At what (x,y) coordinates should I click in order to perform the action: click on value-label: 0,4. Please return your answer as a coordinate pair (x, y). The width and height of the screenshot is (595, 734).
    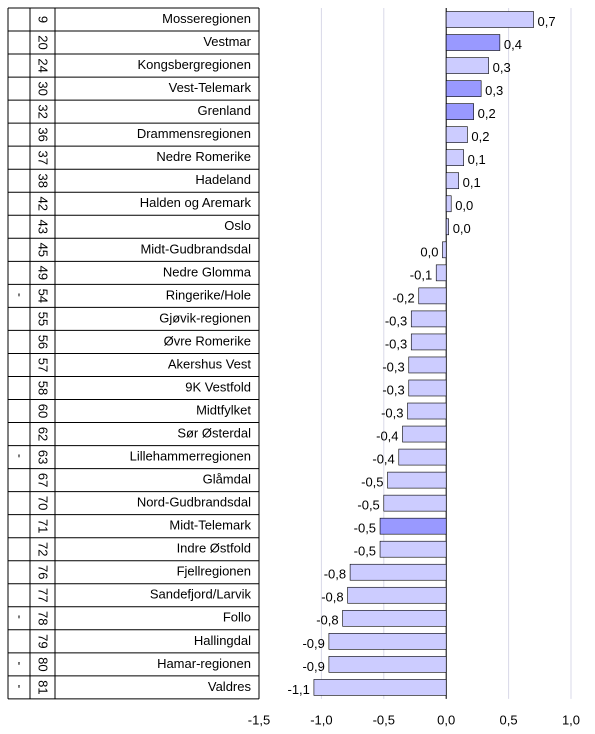
    Looking at the image, I should click on (513, 44).